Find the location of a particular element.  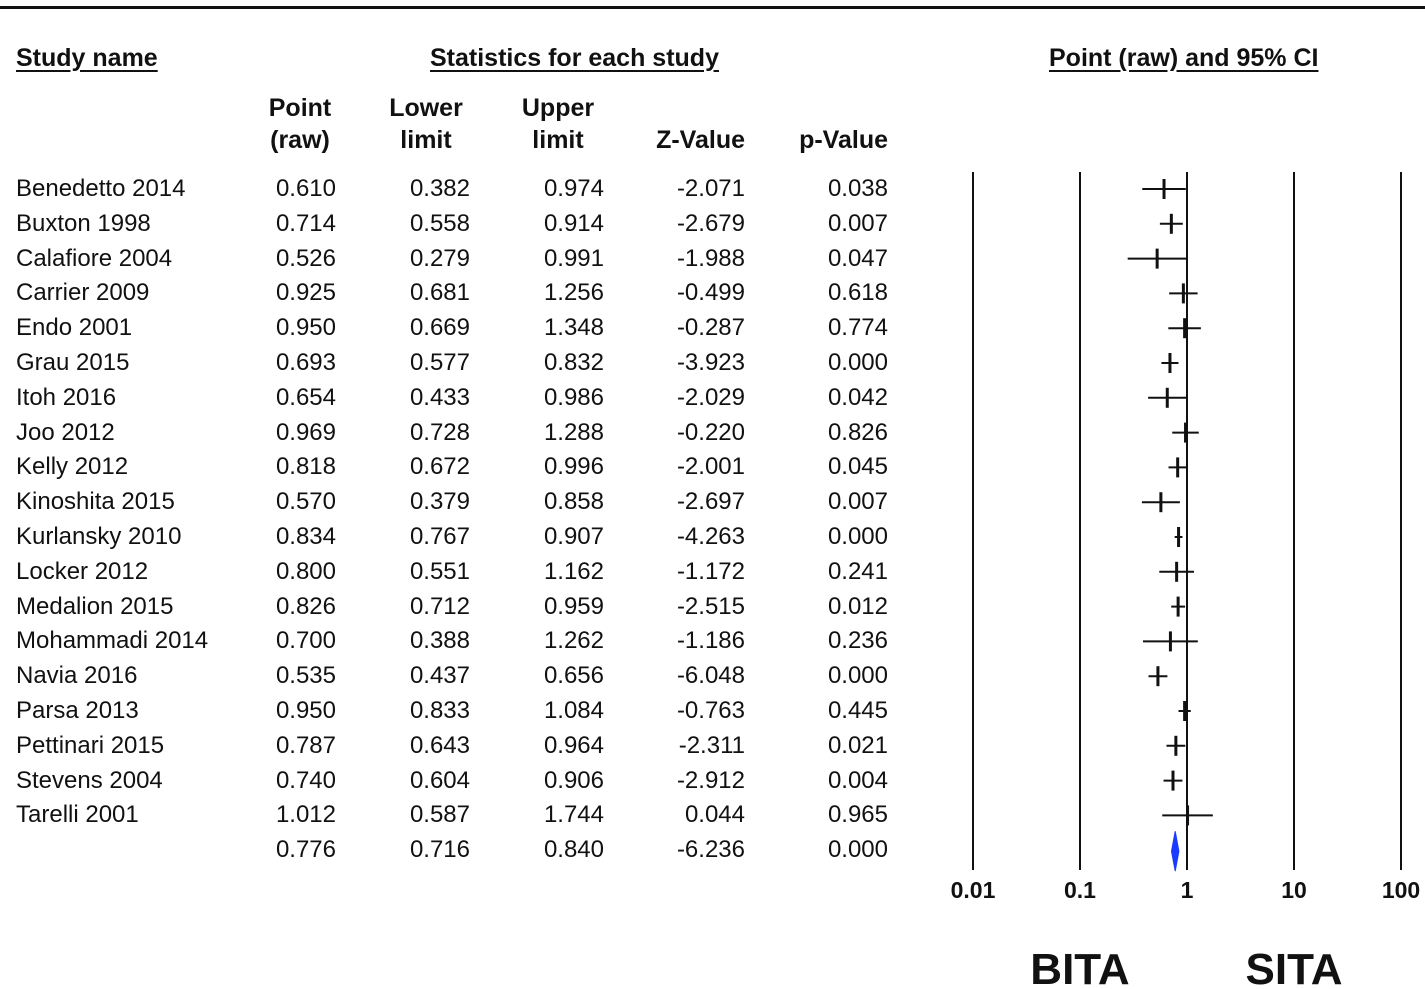

x-tick-label: 0.01 is located at coordinates (973, 890).